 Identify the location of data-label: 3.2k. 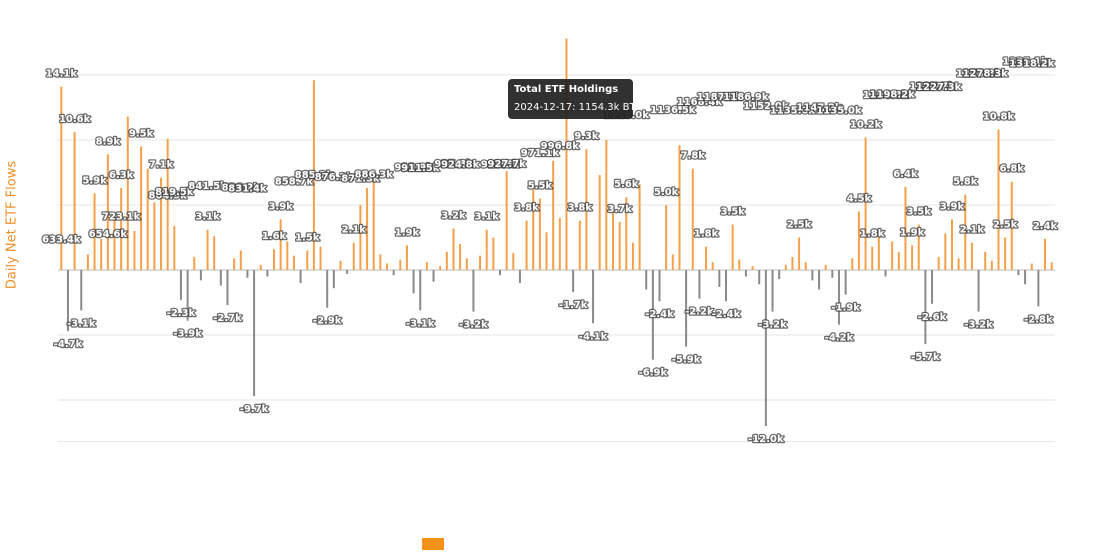
(453, 215).